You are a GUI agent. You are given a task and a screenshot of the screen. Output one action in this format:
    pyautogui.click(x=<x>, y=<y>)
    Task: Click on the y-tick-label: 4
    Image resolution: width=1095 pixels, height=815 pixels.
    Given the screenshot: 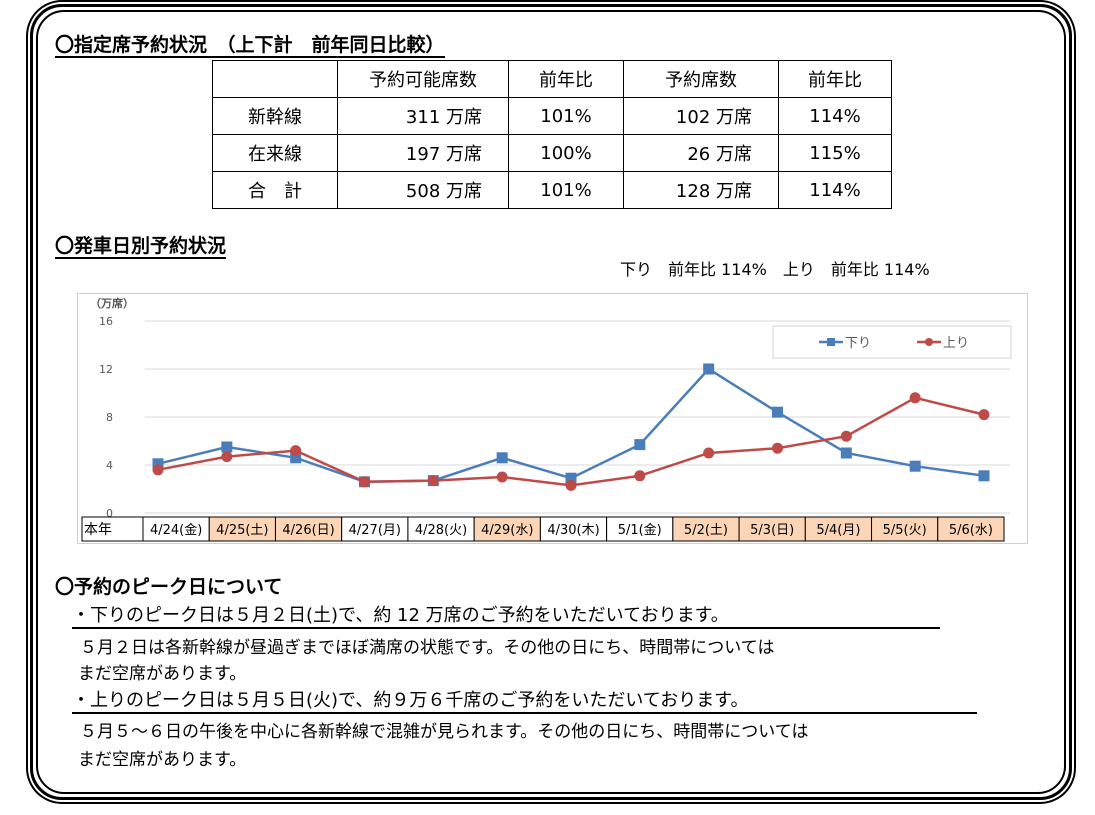 What is the action you would take?
    pyautogui.click(x=109, y=465)
    